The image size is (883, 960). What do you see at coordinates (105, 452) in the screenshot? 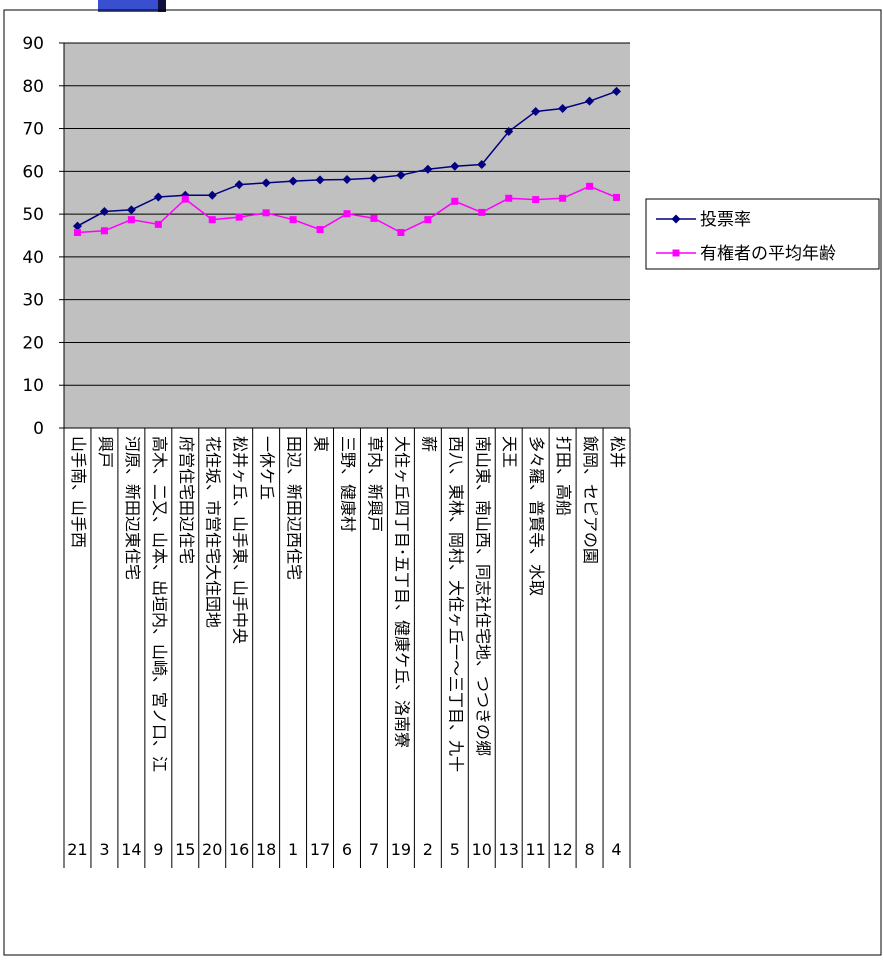
I see `x-category-label: 興戸` at bounding box center [105, 452].